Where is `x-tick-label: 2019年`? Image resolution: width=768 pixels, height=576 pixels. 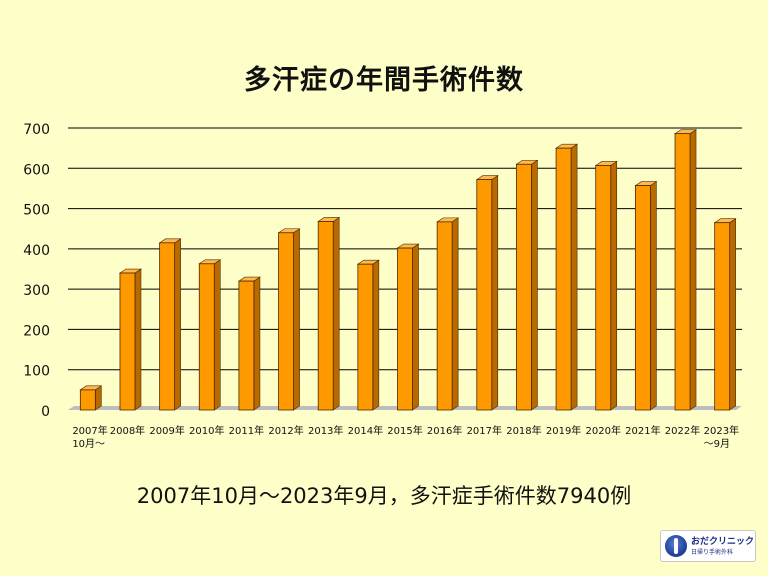 x-tick-label: 2019年 is located at coordinates (563, 430).